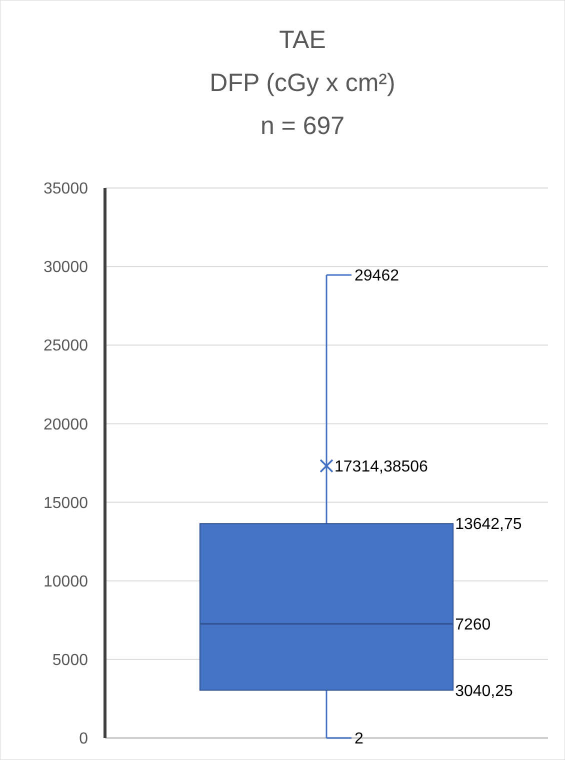 Image resolution: width=565 pixels, height=760 pixels. What do you see at coordinates (66, 581) in the screenshot?
I see `y-tick-label: 10000` at bounding box center [66, 581].